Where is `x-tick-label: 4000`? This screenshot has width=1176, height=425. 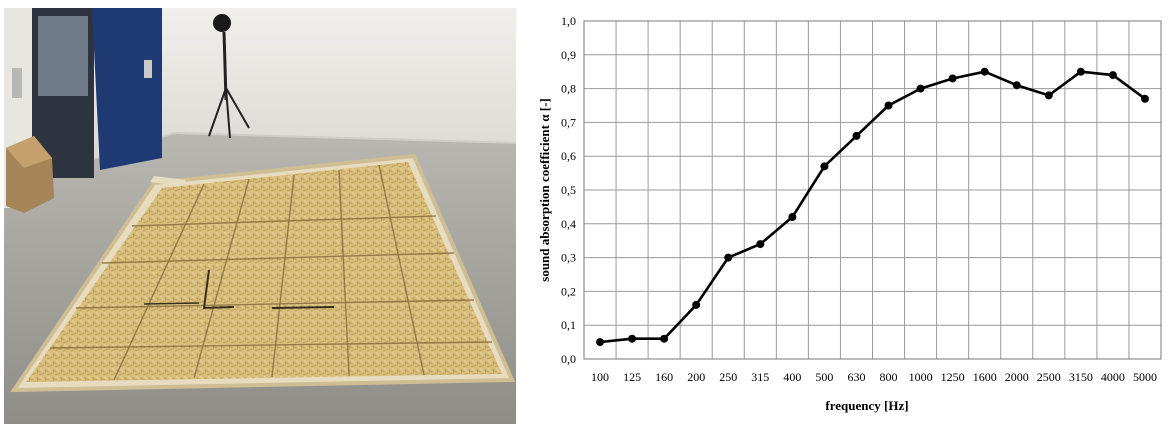 x-tick-label: 4000 is located at coordinates (1113, 377).